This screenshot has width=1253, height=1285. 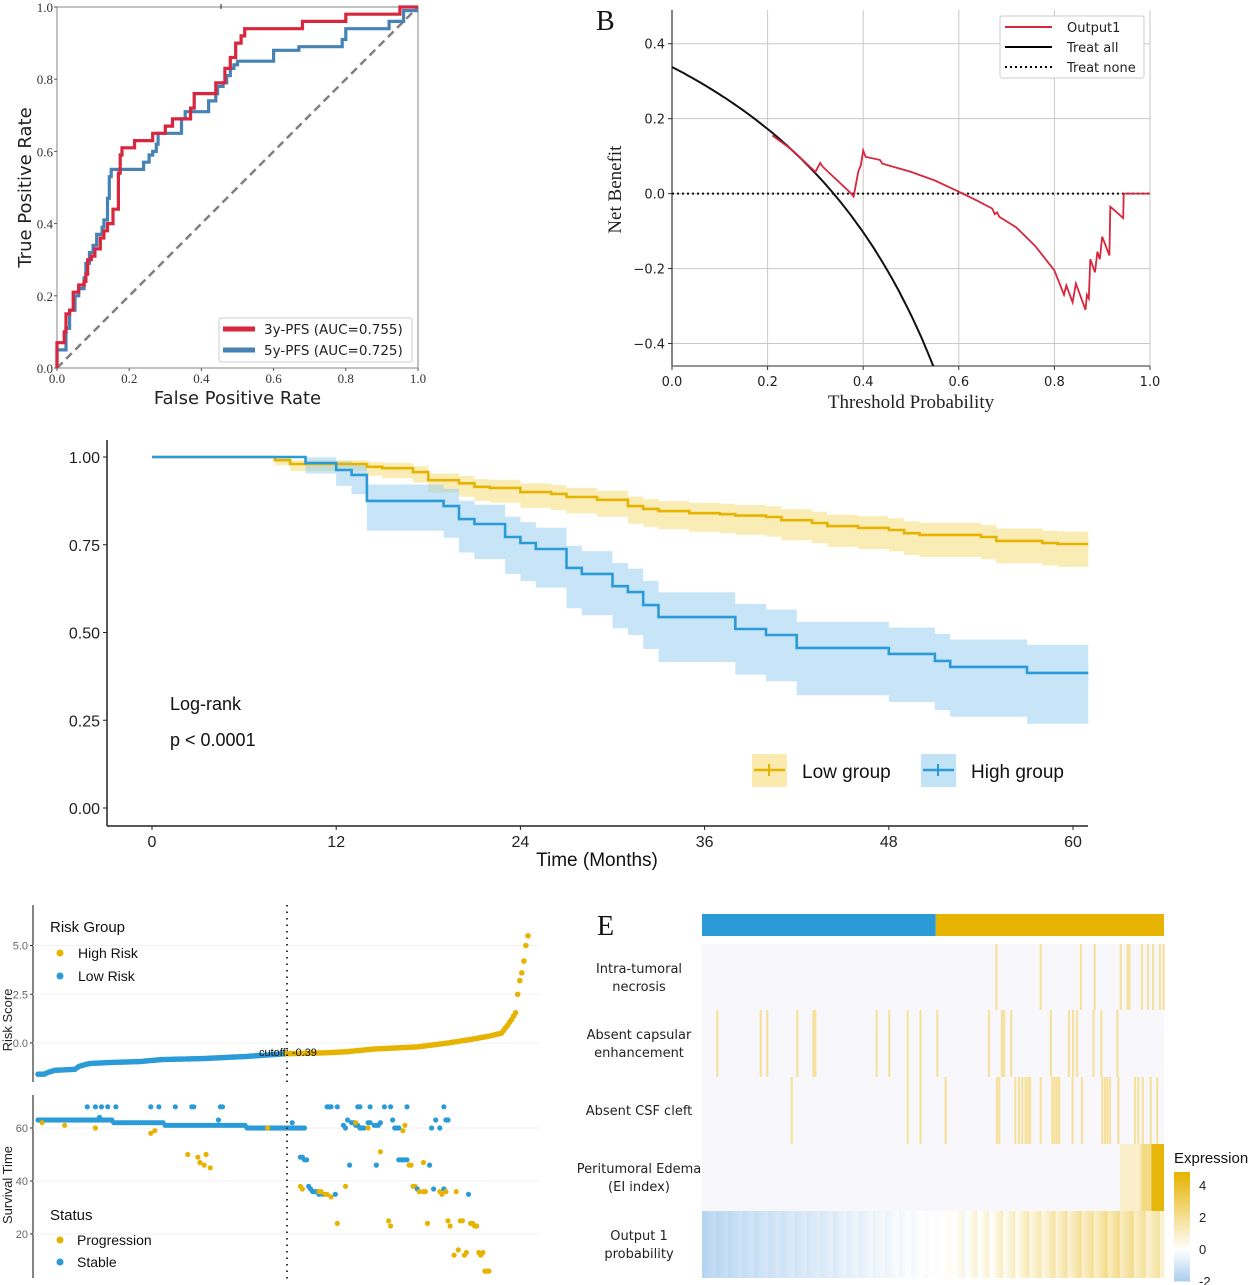 What do you see at coordinates (524, 961) in the screenshot?
I see `risk-score-point` at bounding box center [524, 961].